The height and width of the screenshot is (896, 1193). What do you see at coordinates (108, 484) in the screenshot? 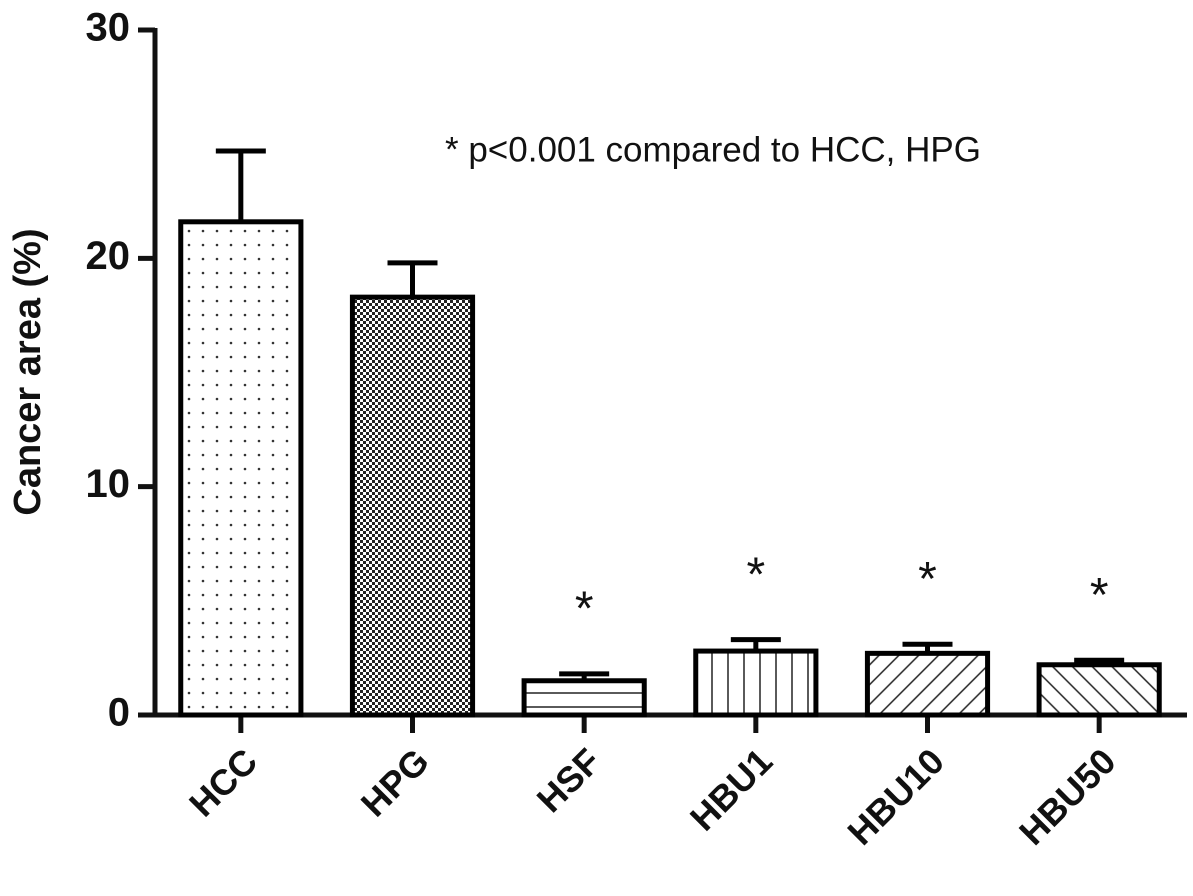
I see `y-tick-label: 10` at bounding box center [108, 484].